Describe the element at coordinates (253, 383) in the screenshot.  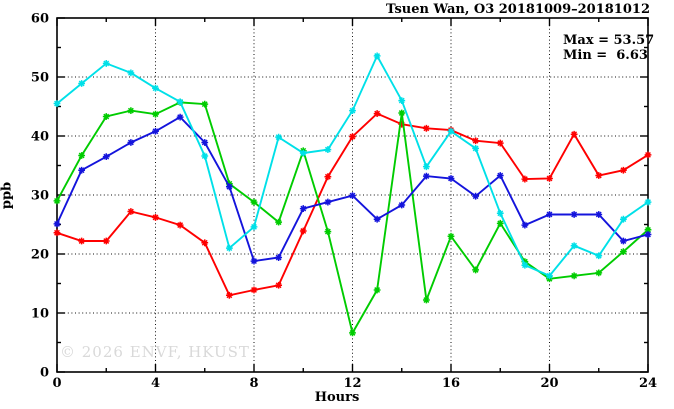
I see `x-tick-label: 8` at that location.